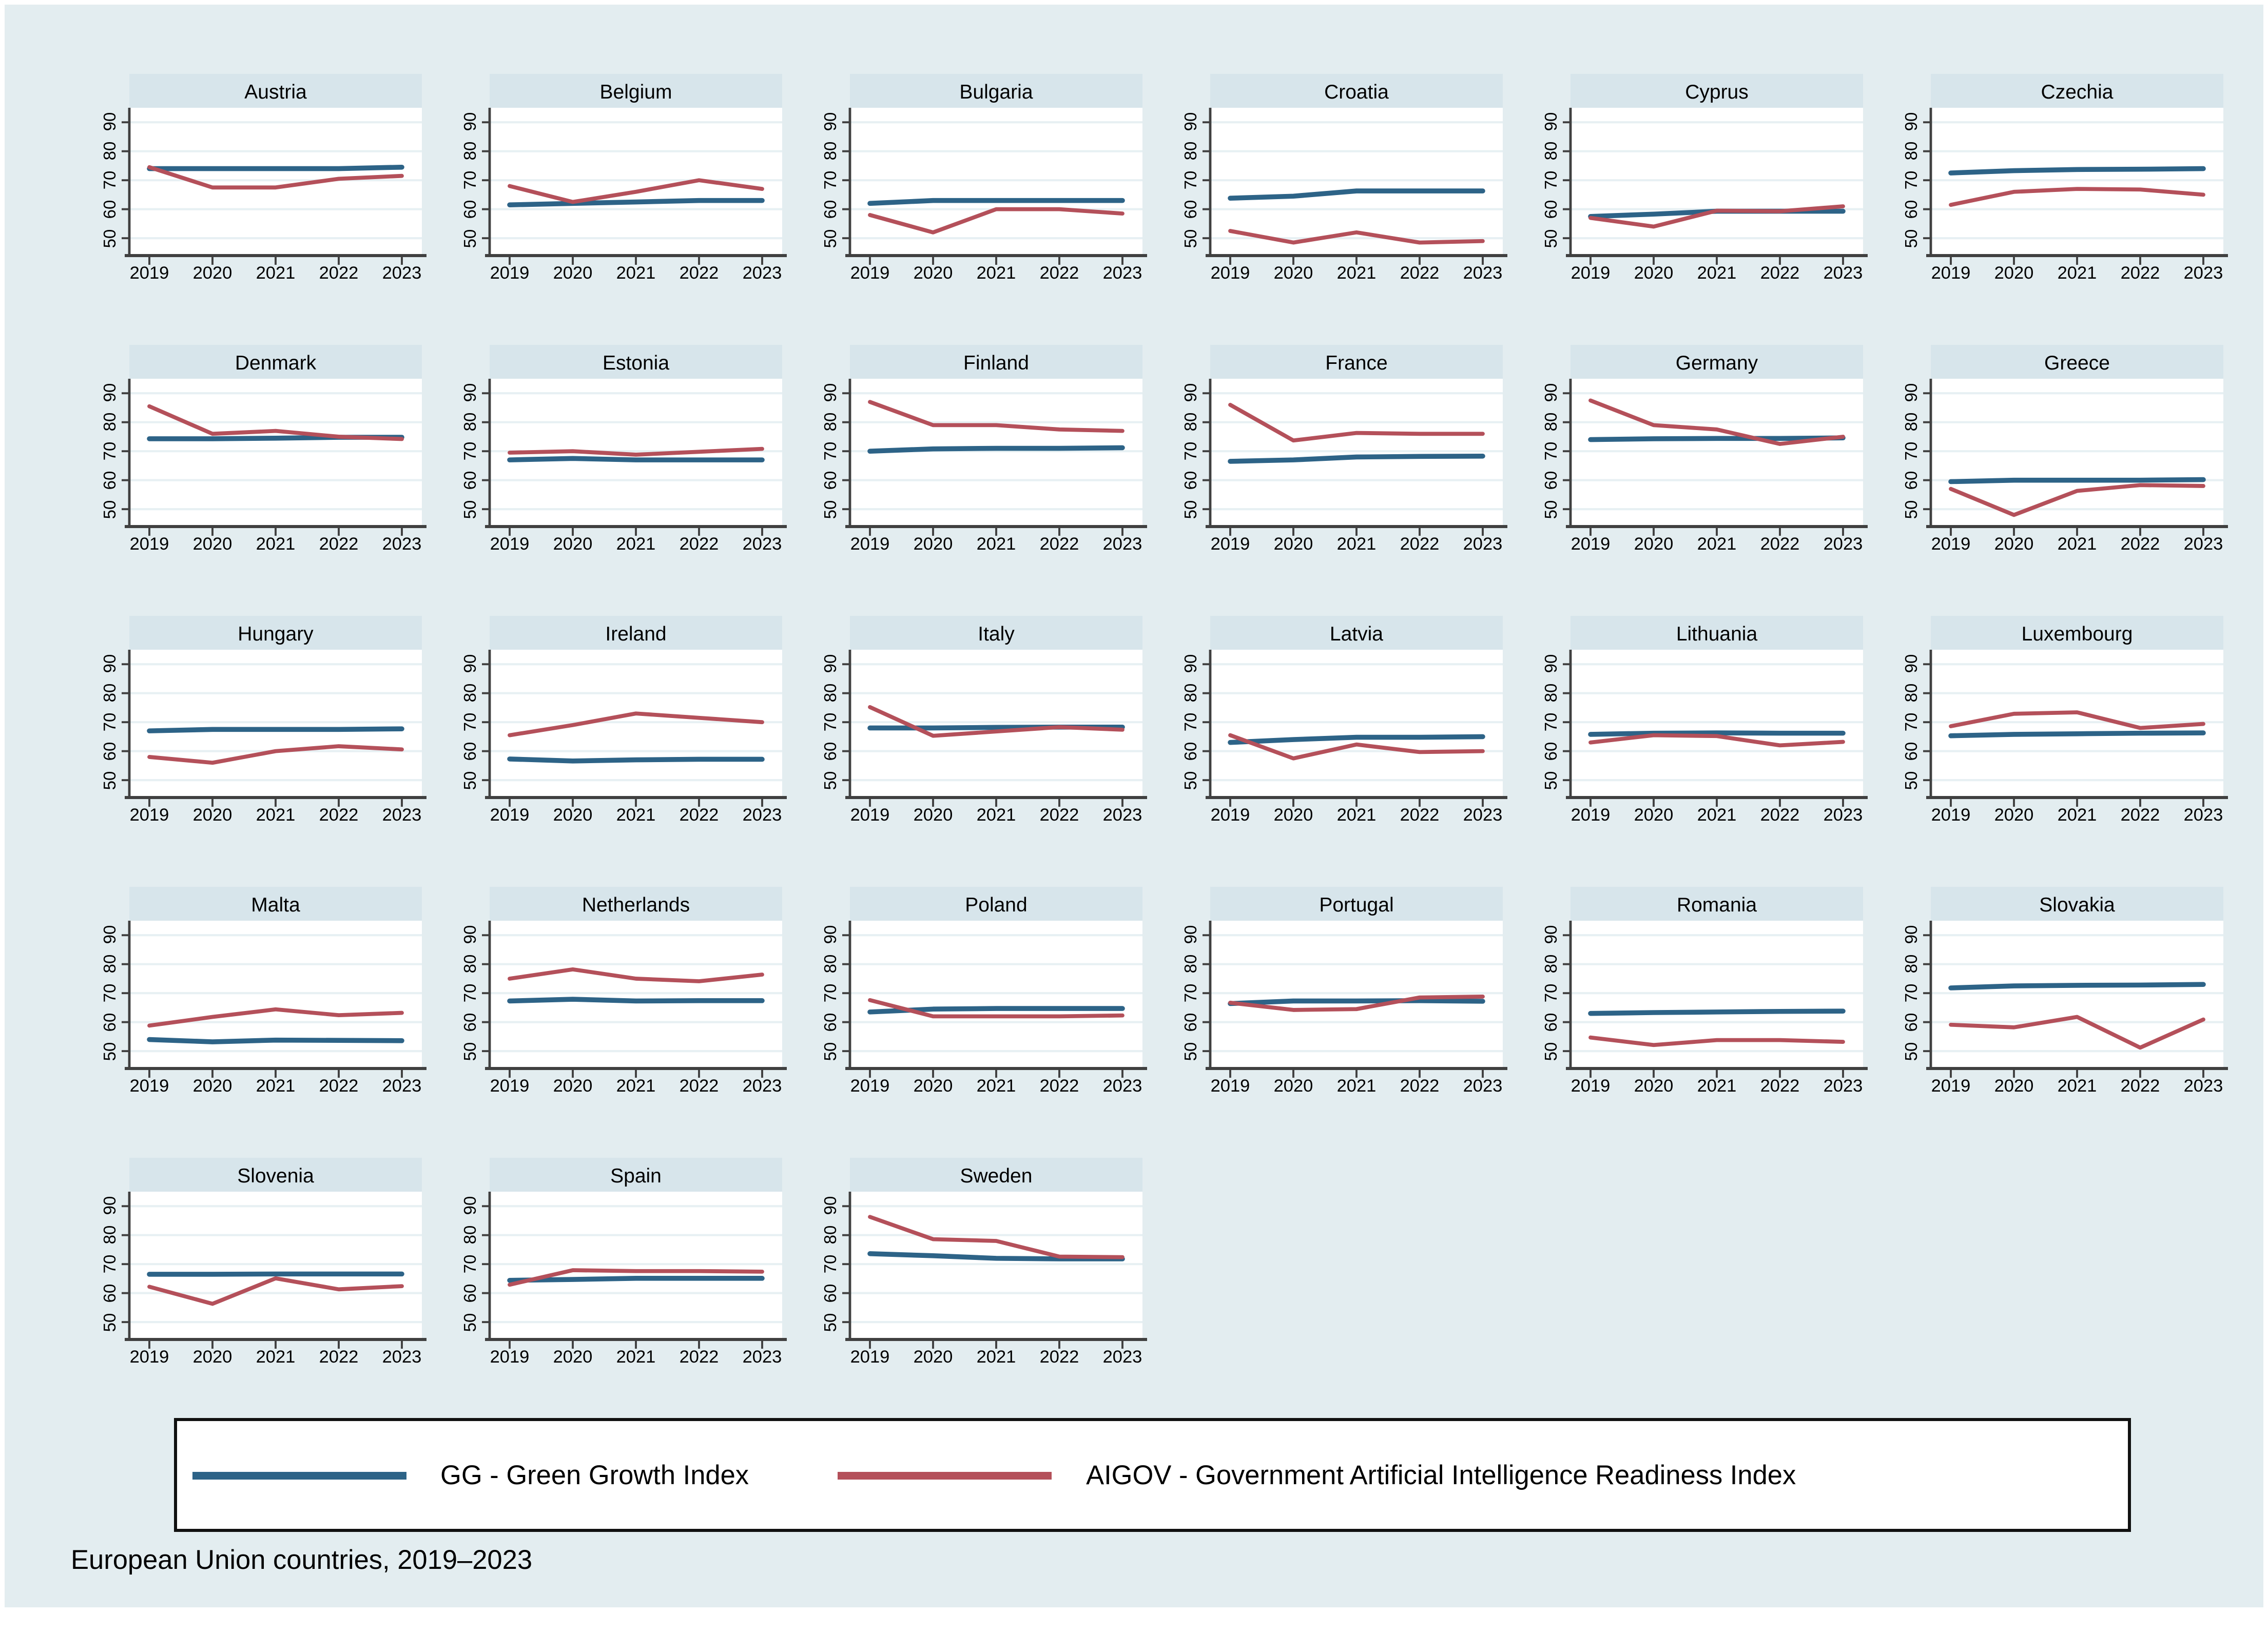  I want to click on panel-bulgaria: Bulgaria 50 60 70 80 90 2019 2020 2021 2022 2023, so click(981, 185).